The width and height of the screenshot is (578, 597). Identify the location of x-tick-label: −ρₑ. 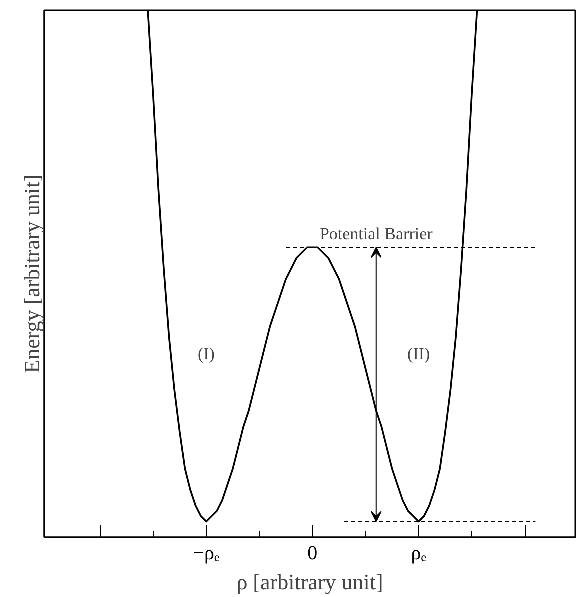
(206, 553).